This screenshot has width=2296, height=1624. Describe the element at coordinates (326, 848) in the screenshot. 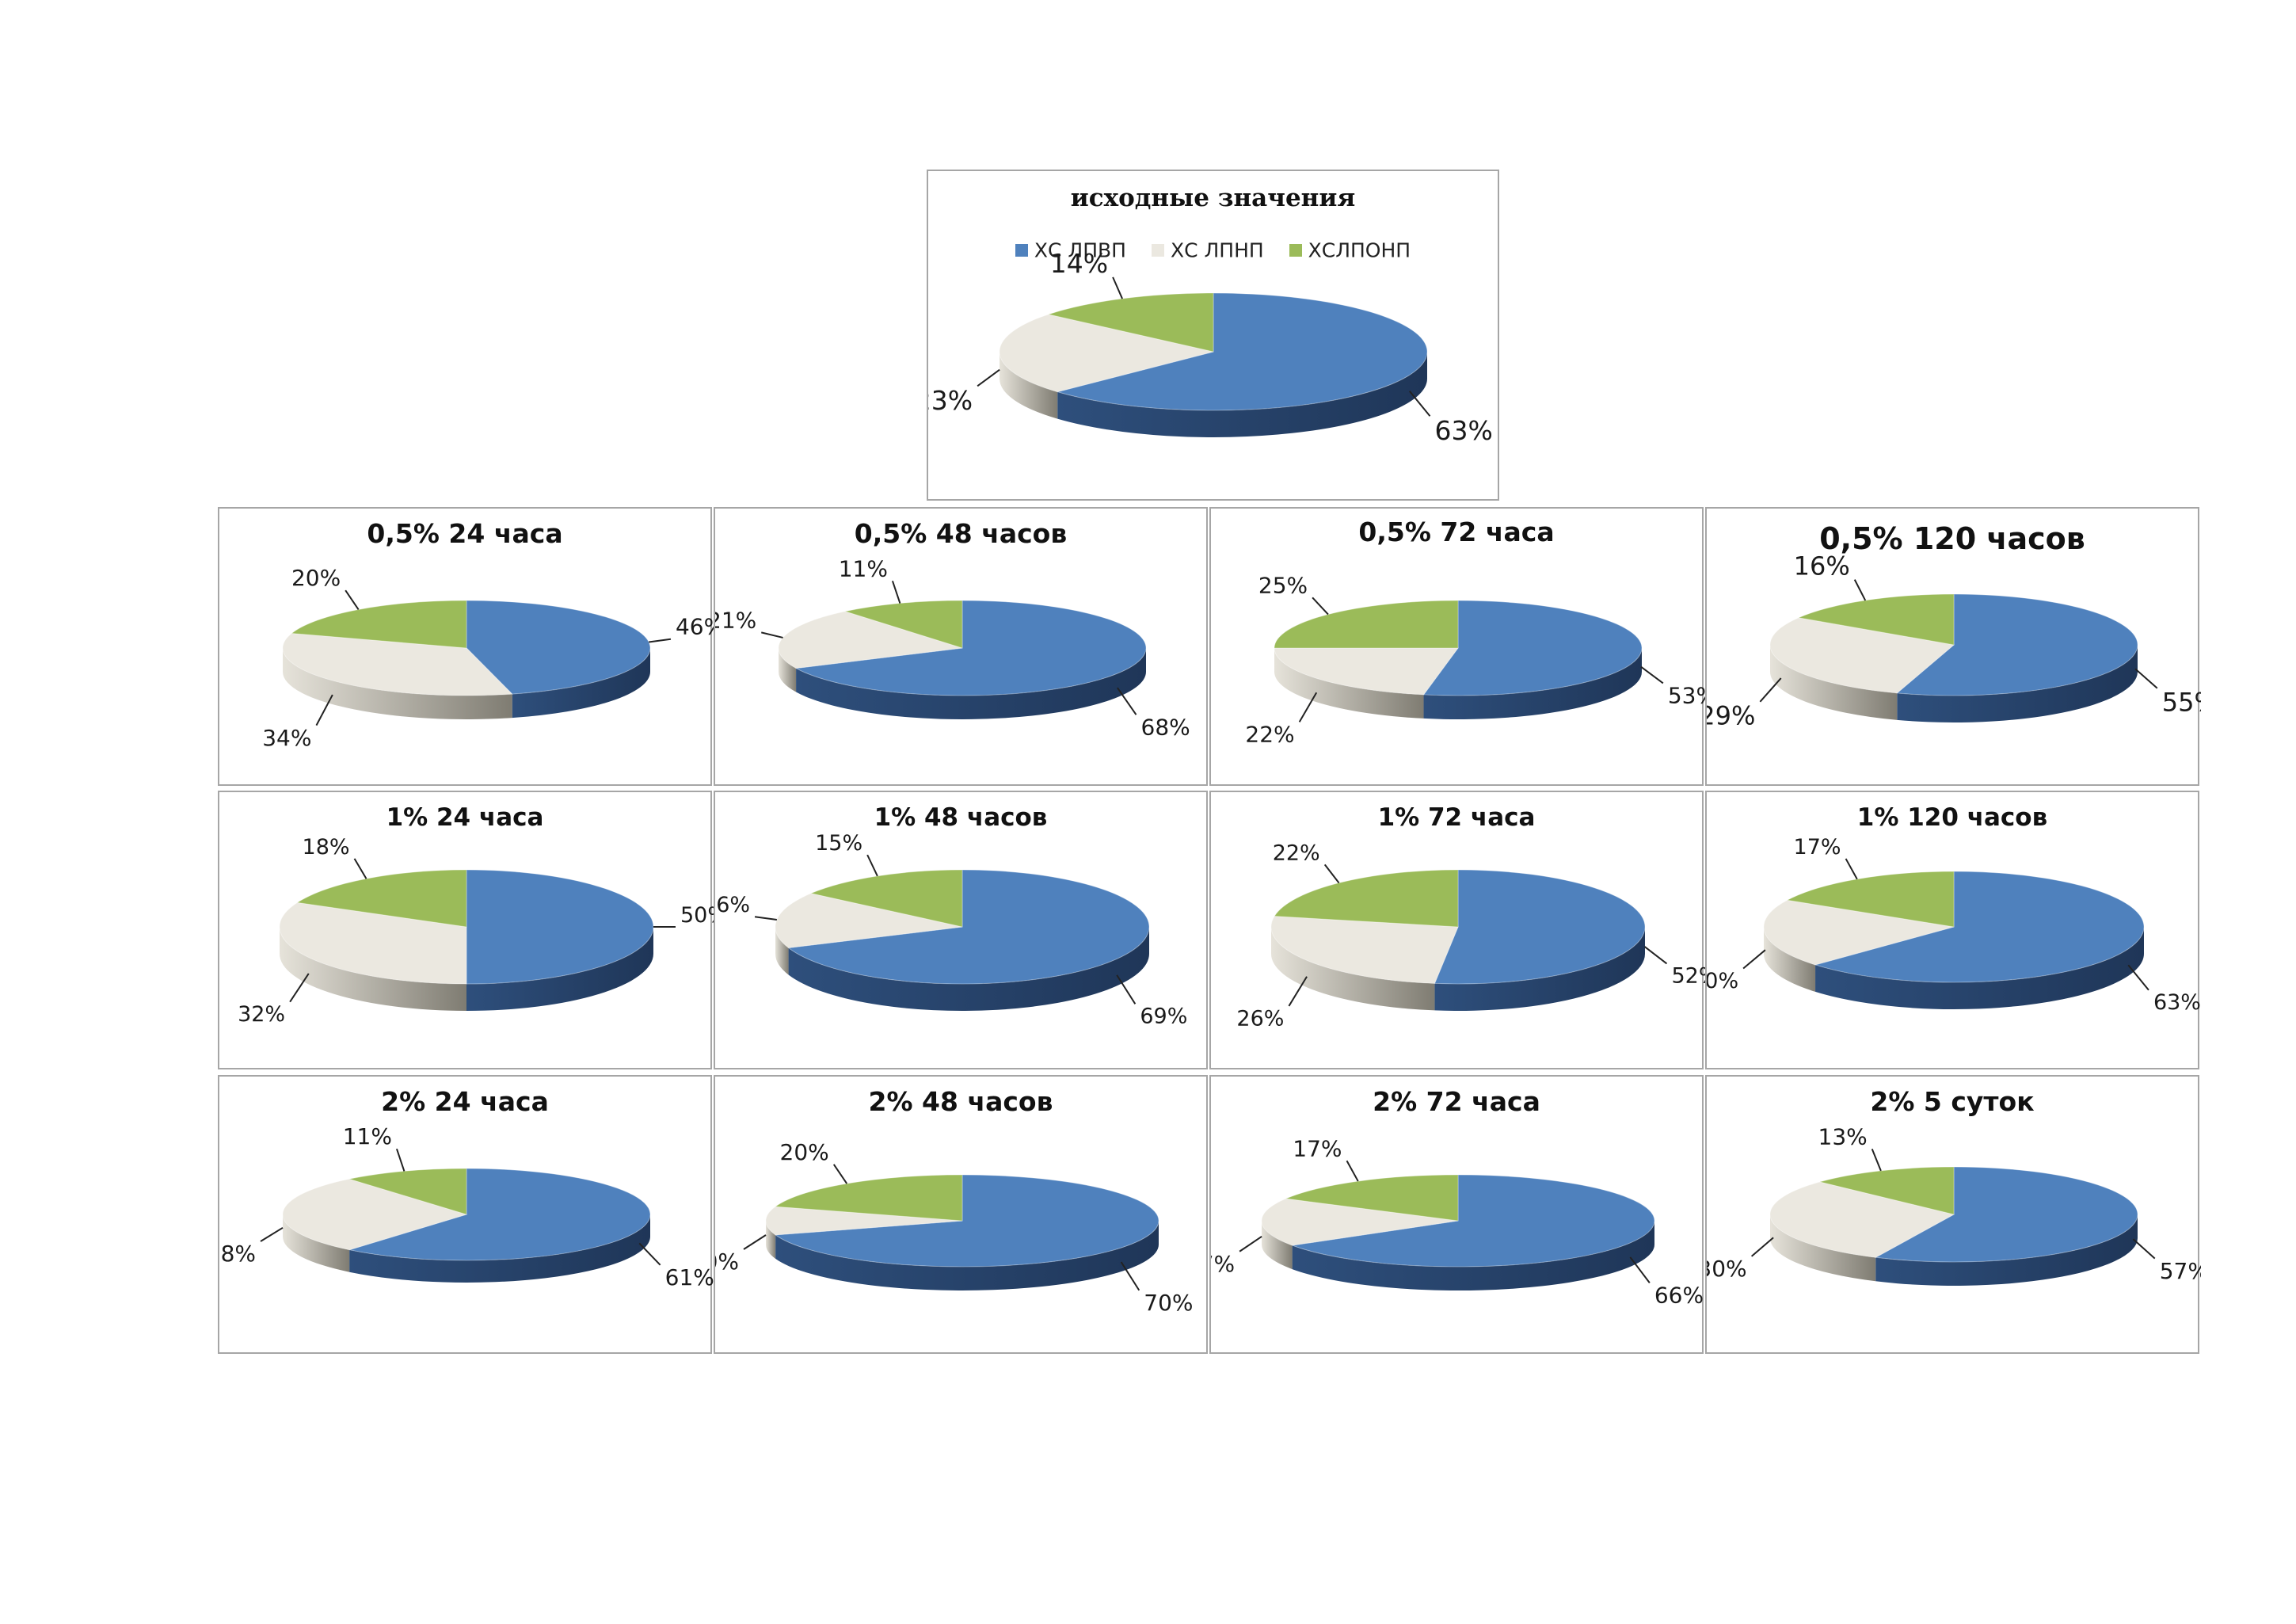

I see `data-label: 18%` at that location.